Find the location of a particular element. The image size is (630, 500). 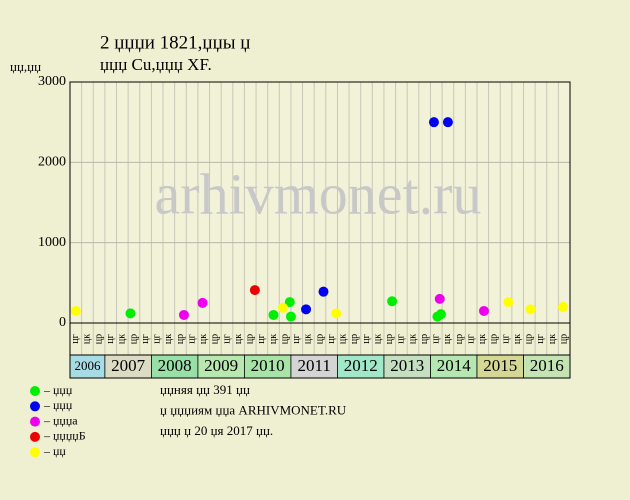

year-label: 2014 is located at coordinates (454, 365).